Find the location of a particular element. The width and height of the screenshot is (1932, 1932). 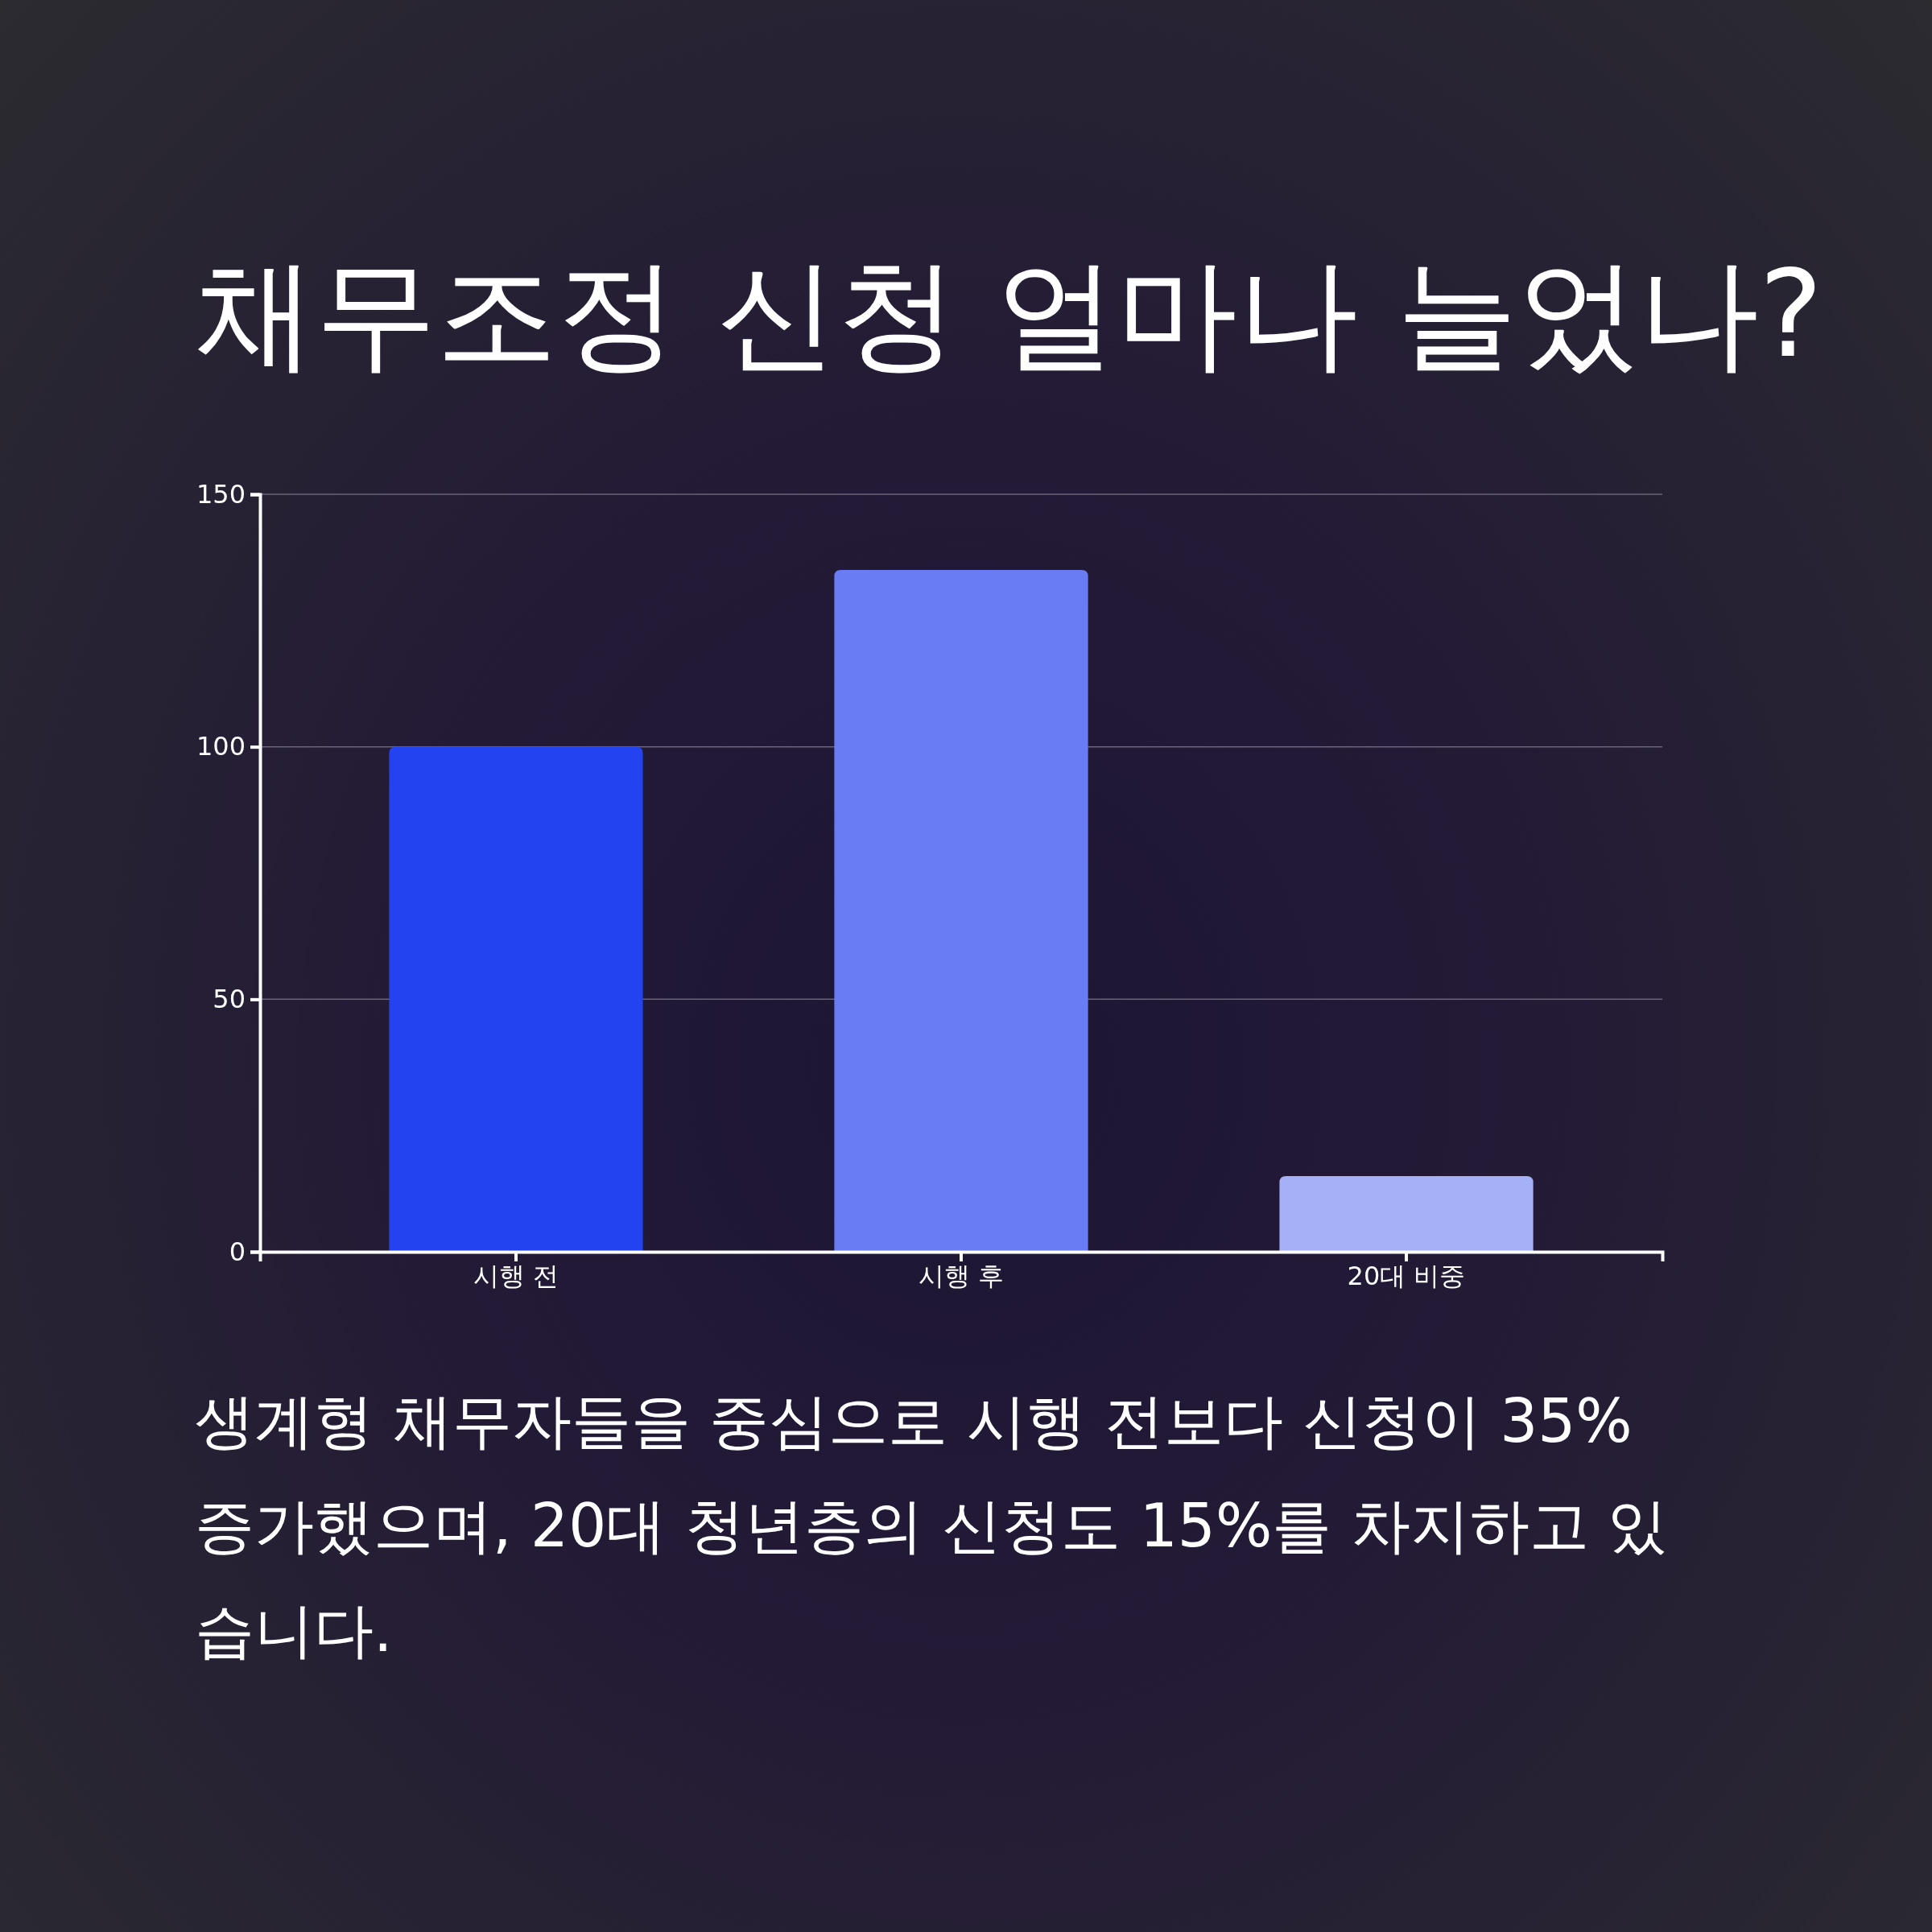

y-tick-label: 0 is located at coordinates (237, 1251).